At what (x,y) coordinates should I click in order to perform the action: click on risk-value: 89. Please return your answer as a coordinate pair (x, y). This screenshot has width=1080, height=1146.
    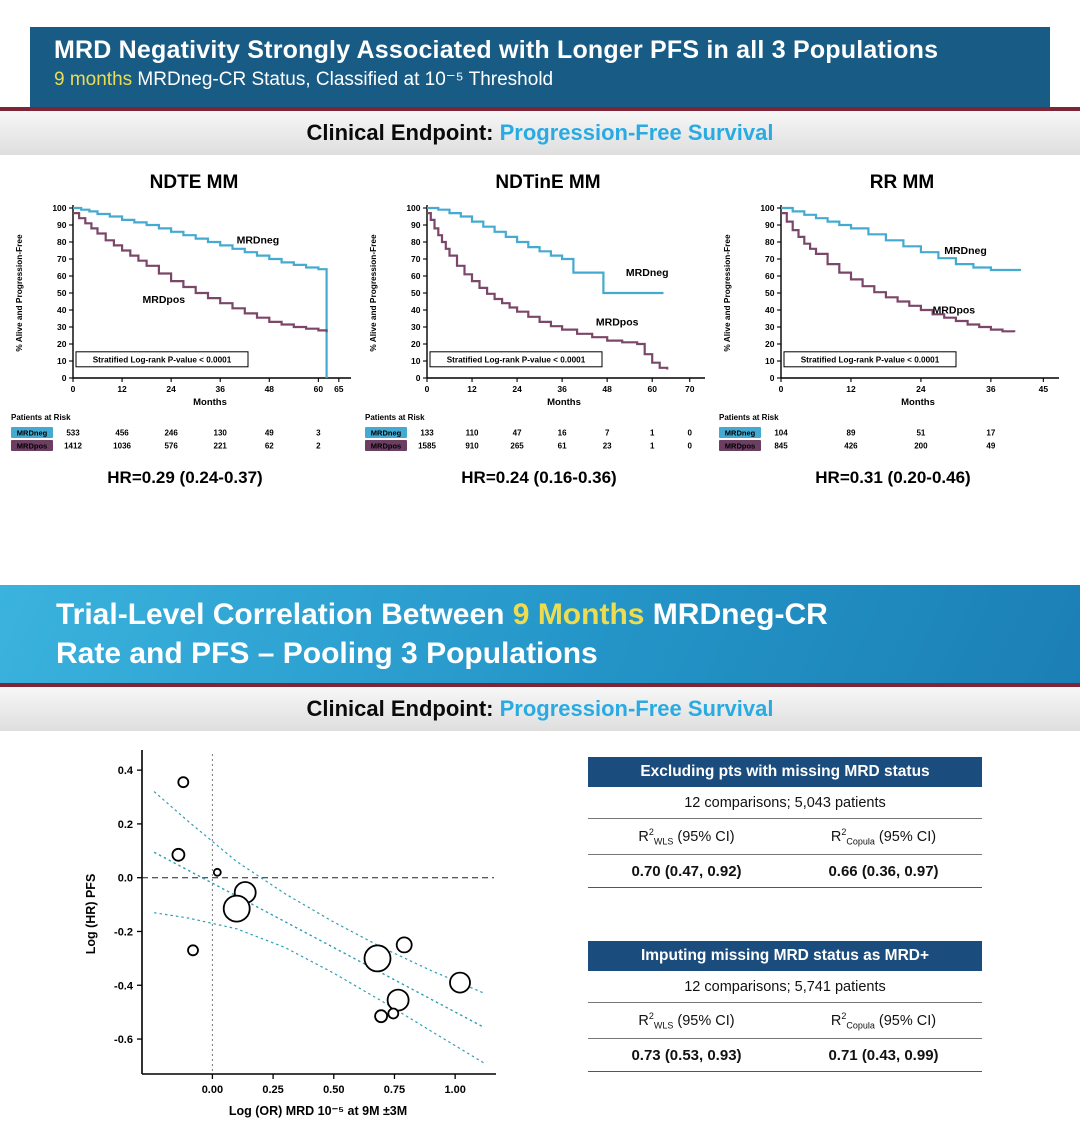
    Looking at the image, I should click on (851, 433).